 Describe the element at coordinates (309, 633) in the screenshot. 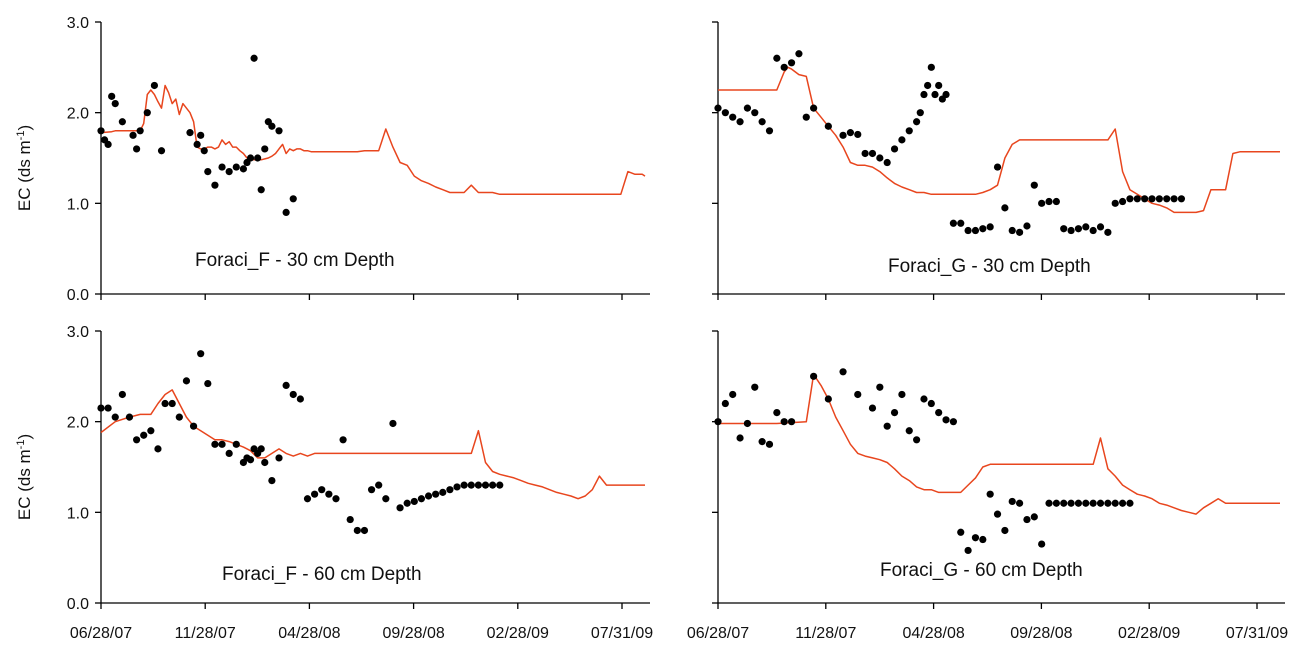

I see `x-tick-label: 04/28/08` at that location.